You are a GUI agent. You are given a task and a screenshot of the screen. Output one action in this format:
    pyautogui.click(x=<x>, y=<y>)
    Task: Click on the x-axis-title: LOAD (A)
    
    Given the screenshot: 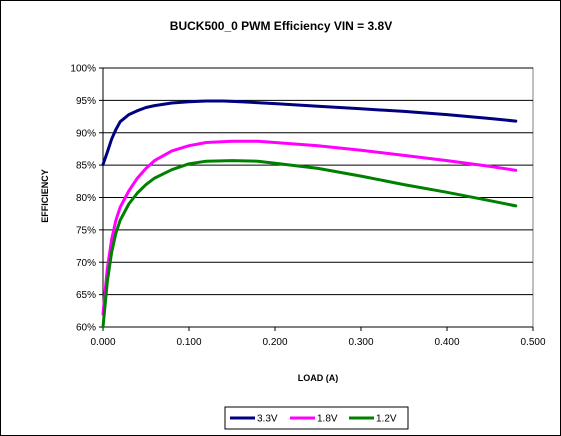 What is the action you would take?
    pyautogui.click(x=318, y=378)
    